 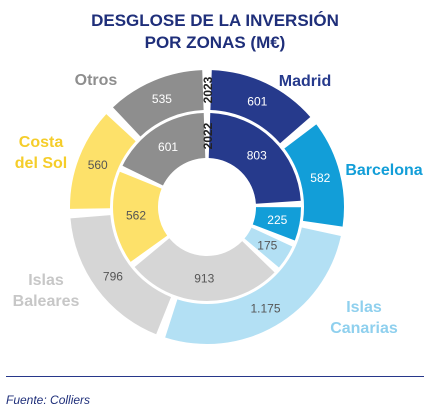 I want to click on slice-2023-barcelona, so click(x=314, y=175).